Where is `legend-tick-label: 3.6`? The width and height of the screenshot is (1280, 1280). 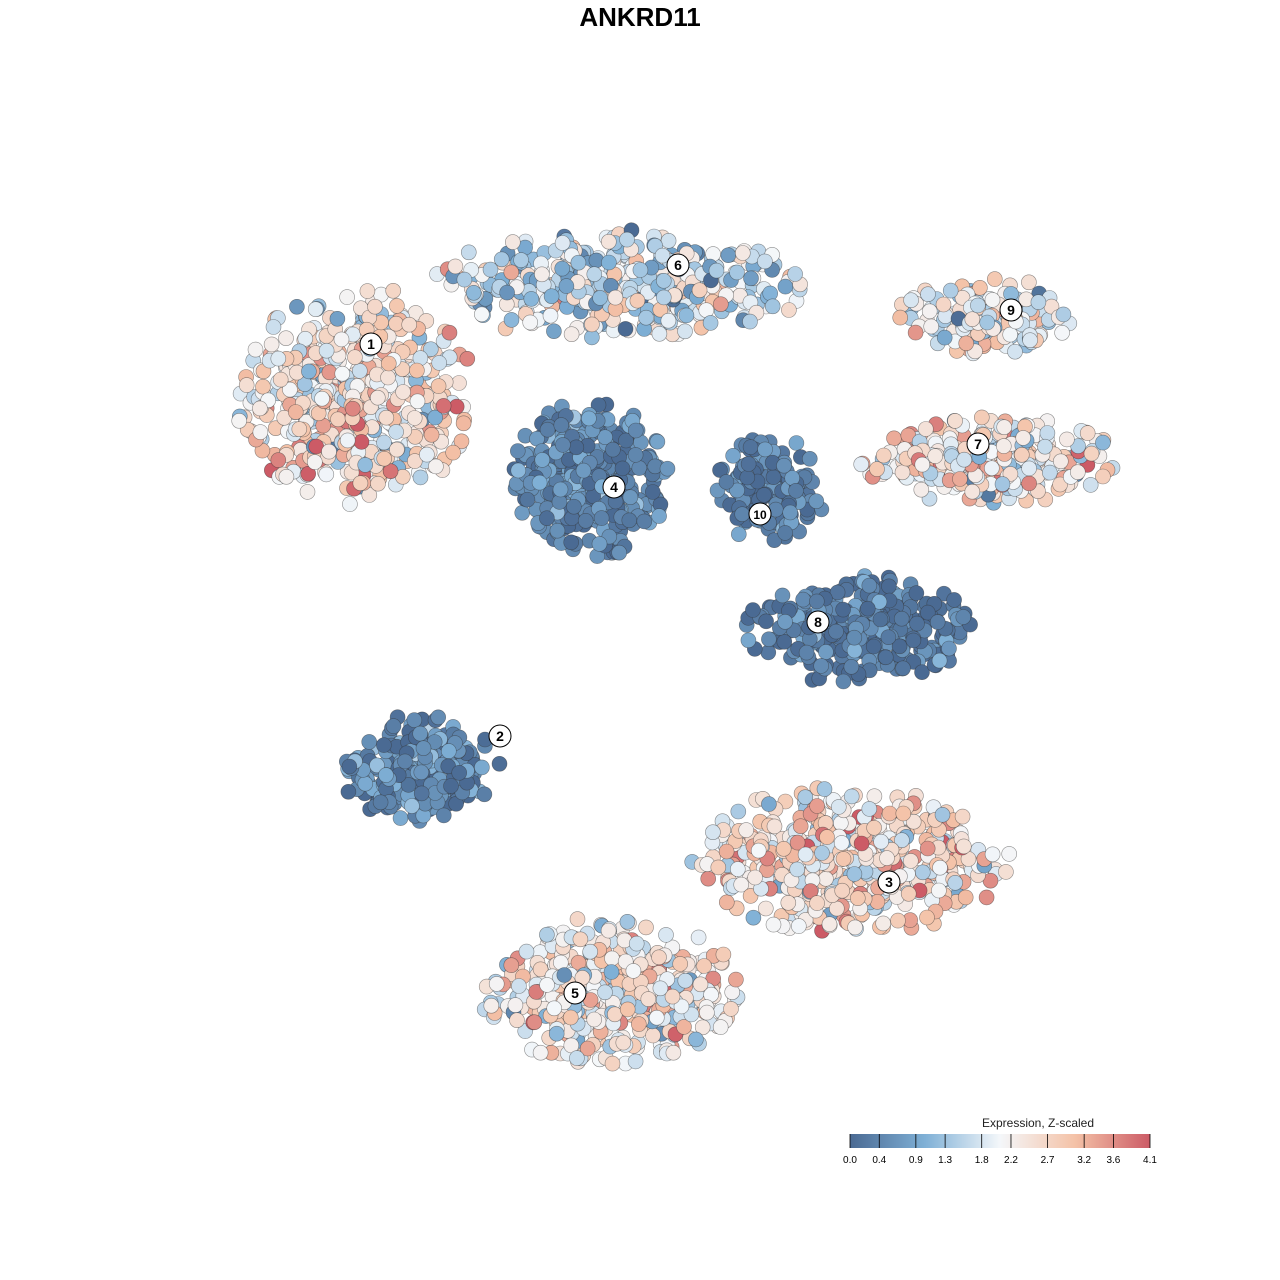 legend-tick-label: 3.6 is located at coordinates (1113, 1160).